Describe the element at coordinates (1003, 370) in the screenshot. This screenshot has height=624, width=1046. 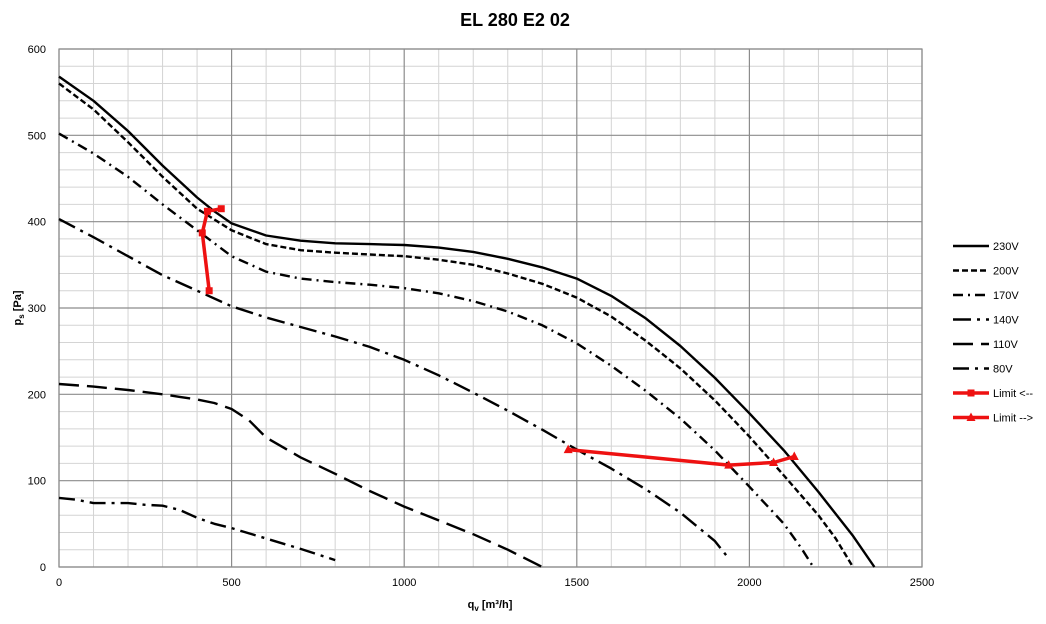
I see `legend-entry-label: 80V` at that location.